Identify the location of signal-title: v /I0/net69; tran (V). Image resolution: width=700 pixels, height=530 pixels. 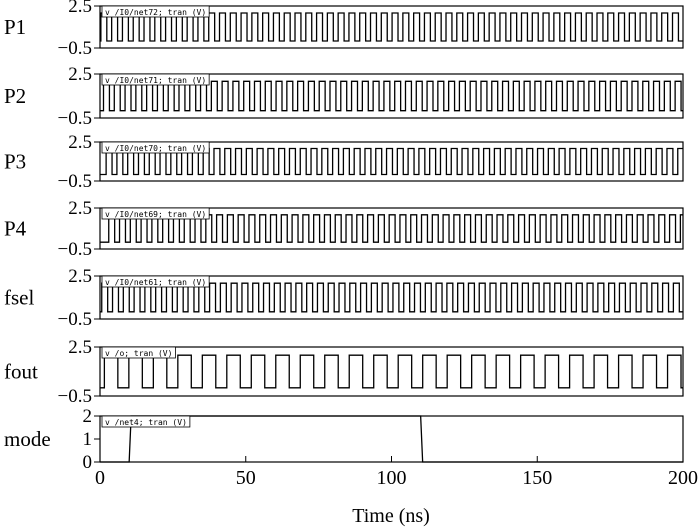
(155, 213).